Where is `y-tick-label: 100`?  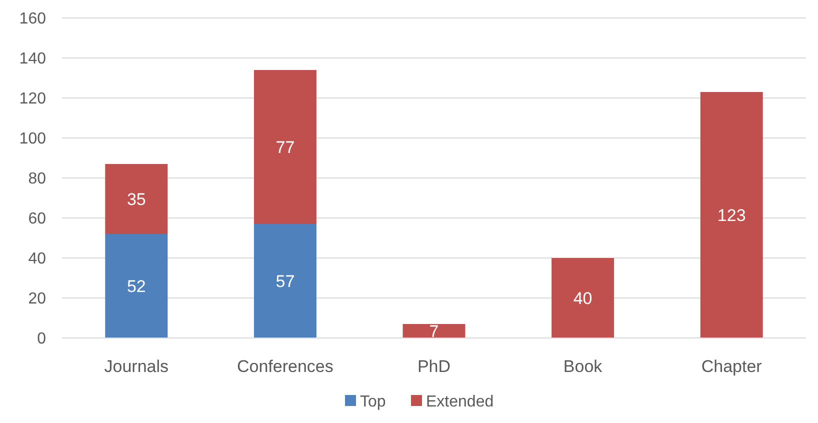 y-tick-label: 100 is located at coordinates (32, 139).